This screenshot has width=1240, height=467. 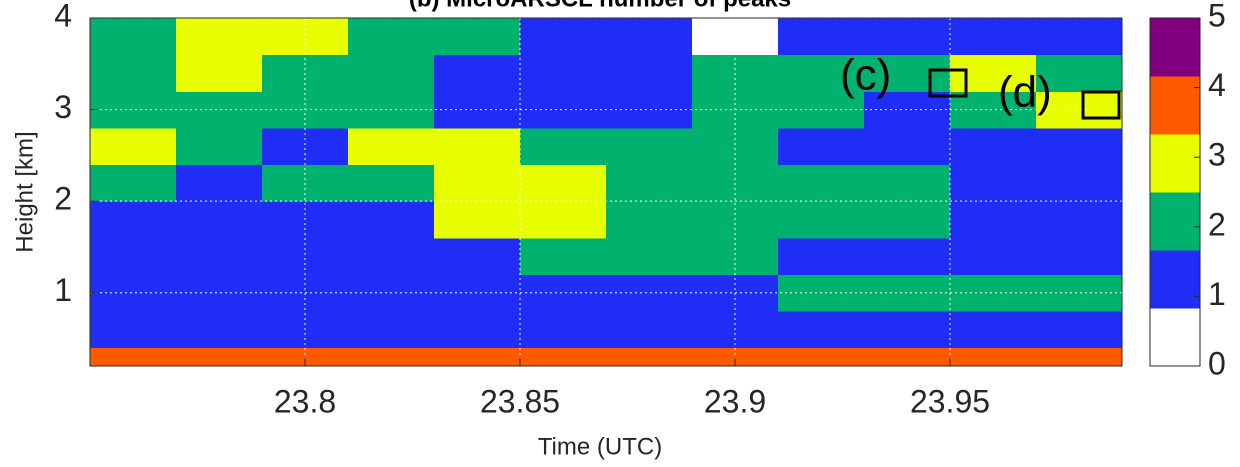 I want to click on x-tick-label: 23.85, so click(x=520, y=401).